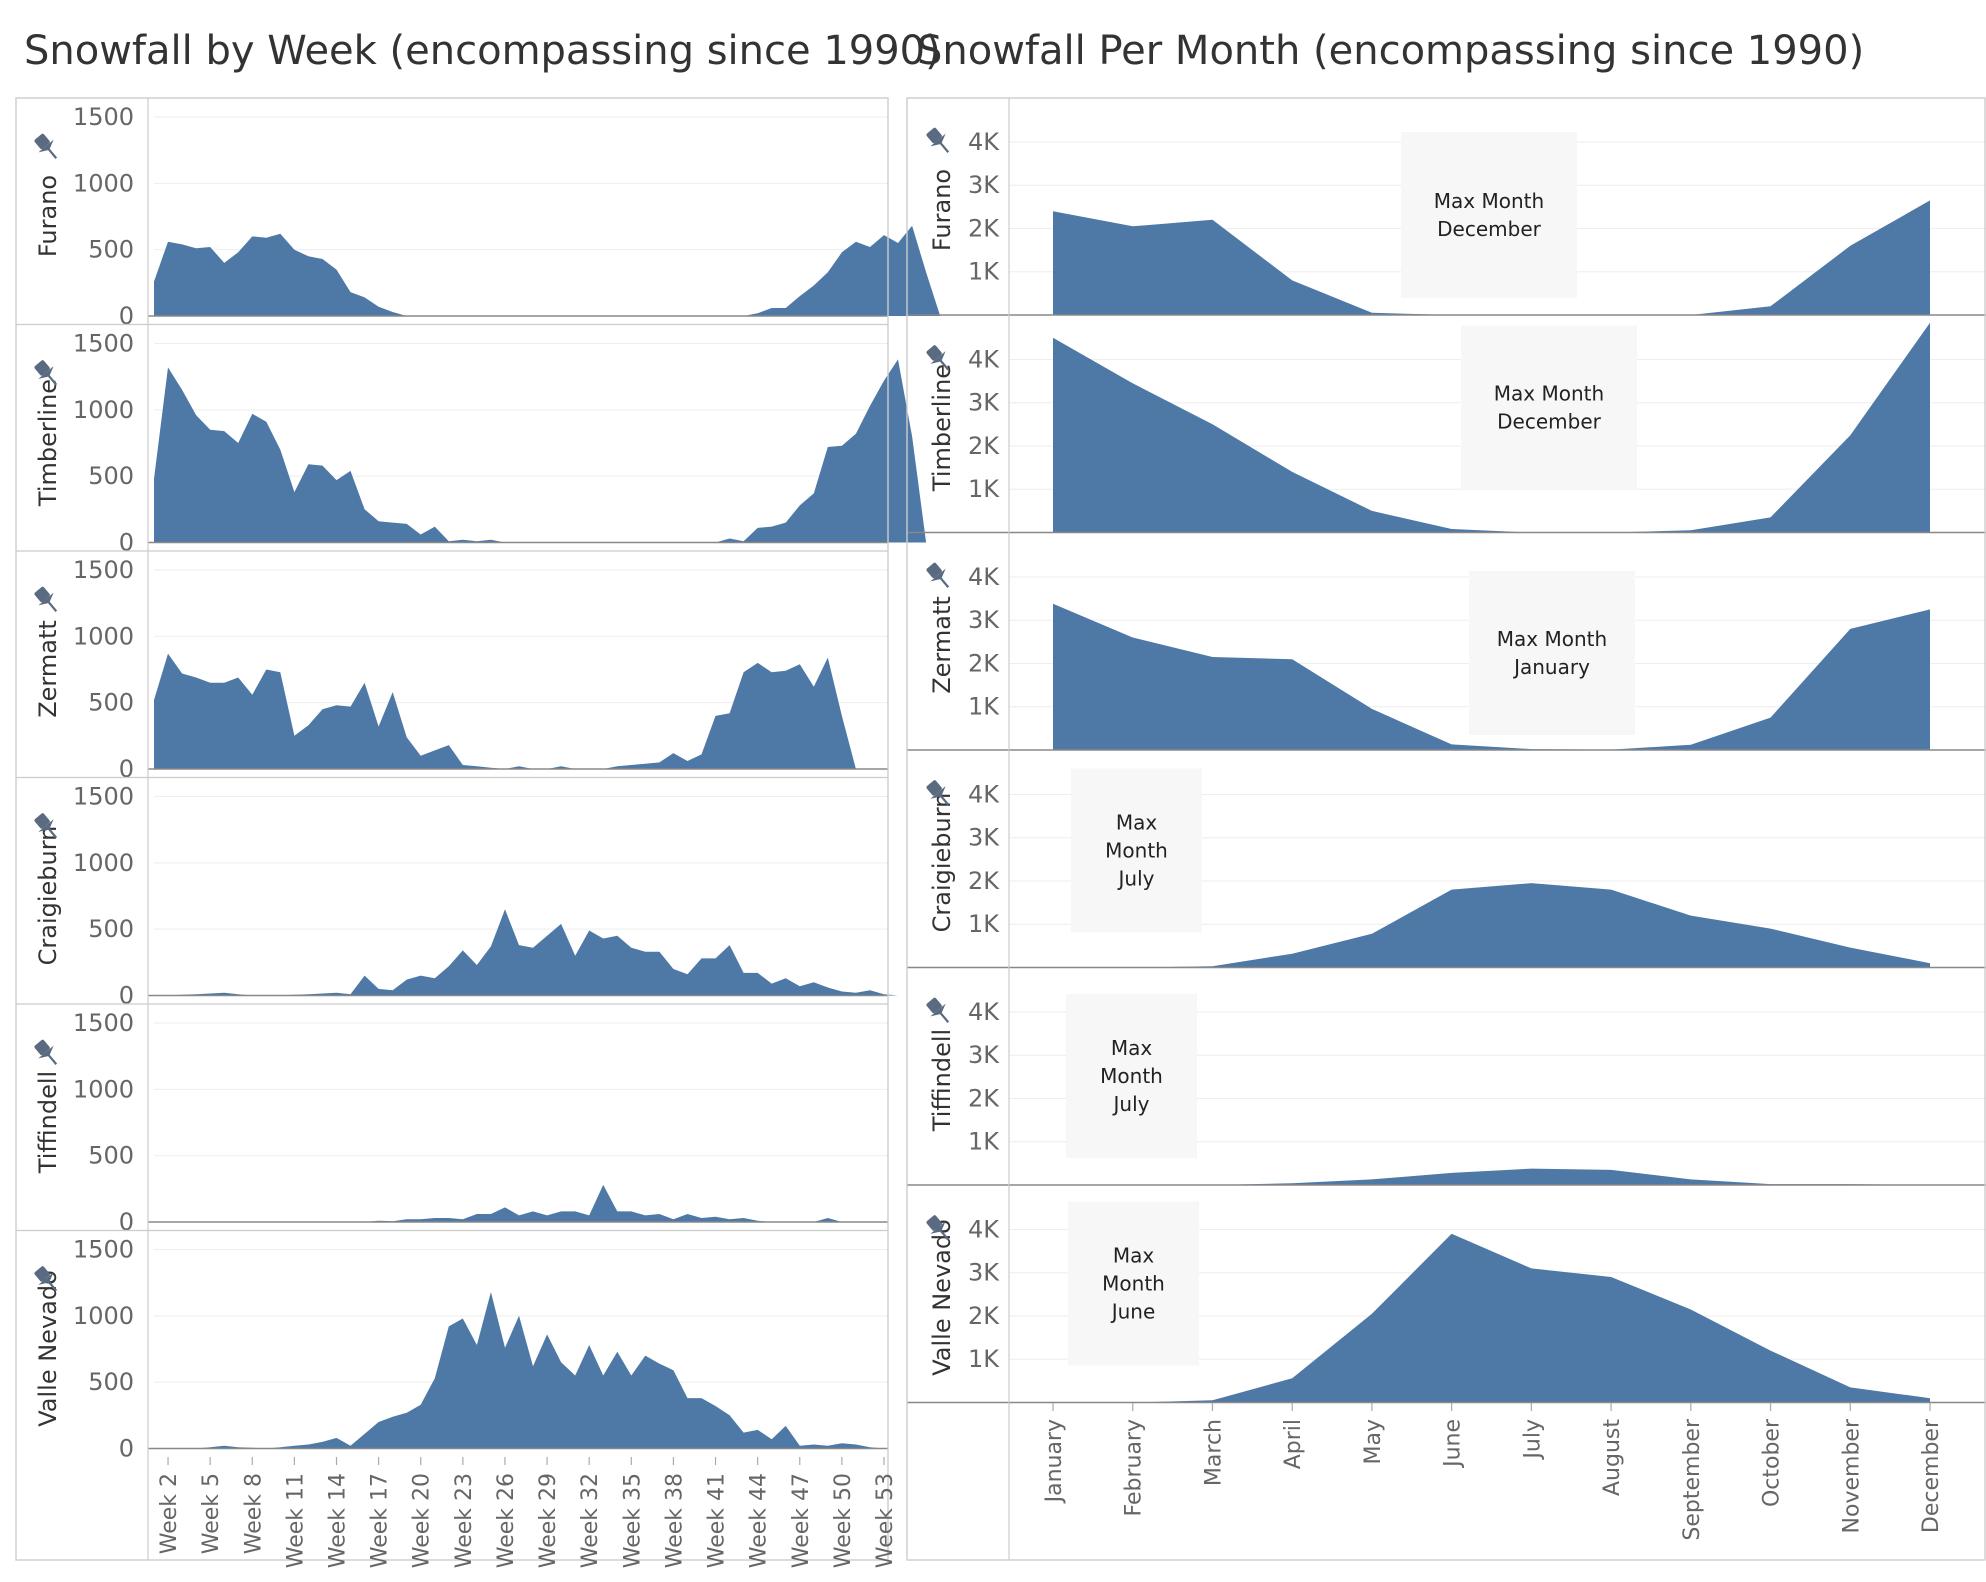 The image size is (1986, 1582). What do you see at coordinates (942, 1080) in the screenshot?
I see `row-label: Tiffindell` at bounding box center [942, 1080].